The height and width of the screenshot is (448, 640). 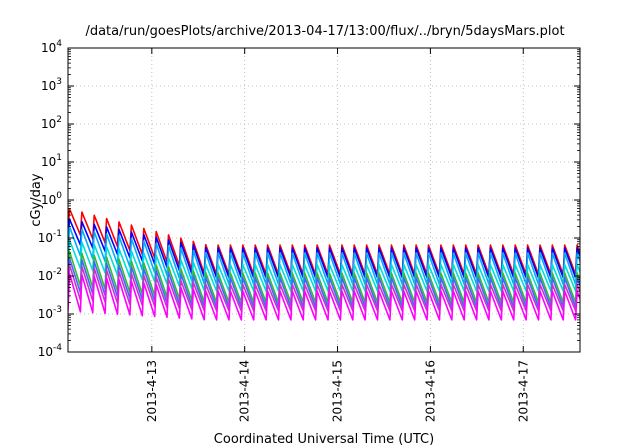 What do you see at coordinates (324, 439) in the screenshot?
I see `x-axis-label: Coordinated Universal Time (UTC)` at bounding box center [324, 439].